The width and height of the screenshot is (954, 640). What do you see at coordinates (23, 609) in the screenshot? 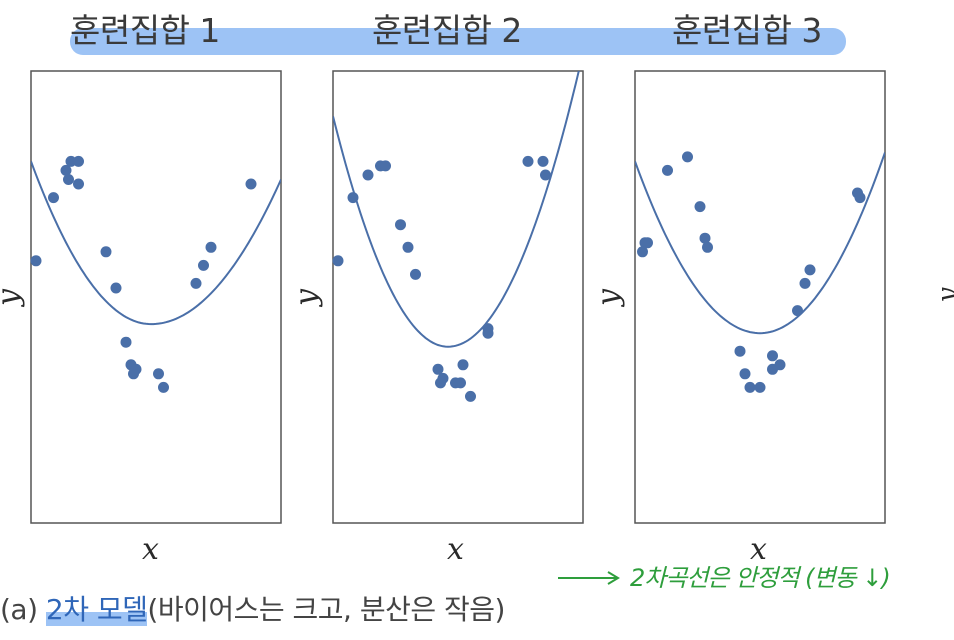
I see `caption-prefix: (a)` at bounding box center [23, 609].